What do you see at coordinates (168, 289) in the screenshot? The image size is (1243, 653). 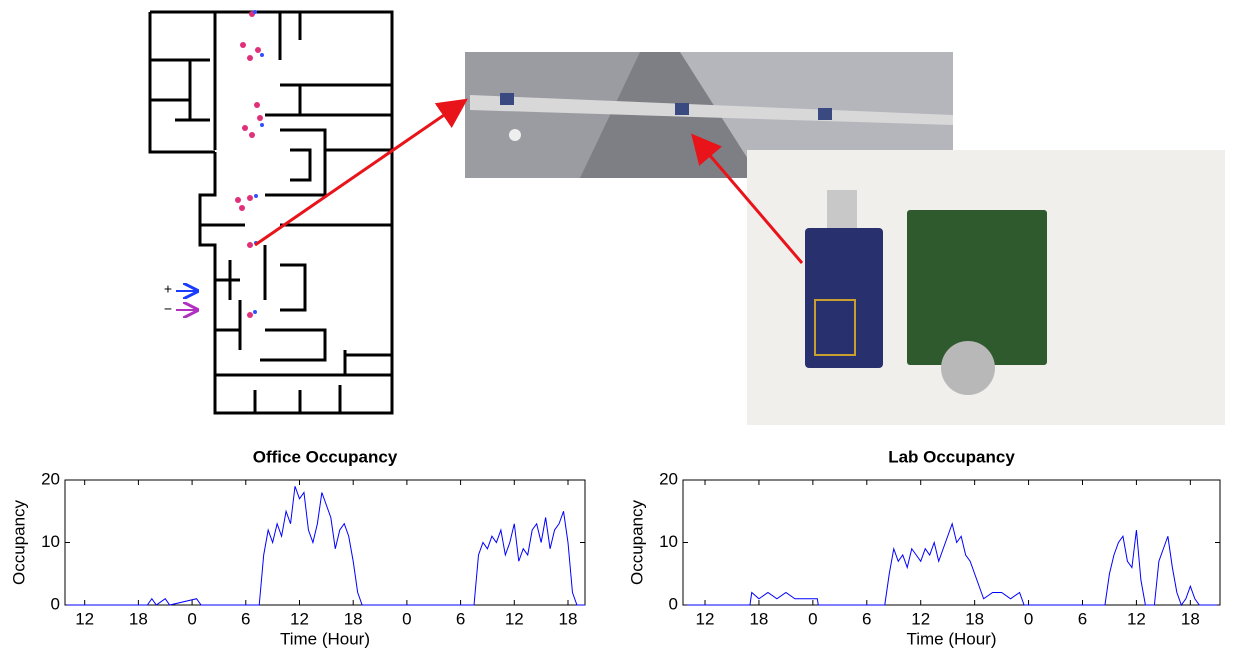 I see `legend-plus: +` at bounding box center [168, 289].